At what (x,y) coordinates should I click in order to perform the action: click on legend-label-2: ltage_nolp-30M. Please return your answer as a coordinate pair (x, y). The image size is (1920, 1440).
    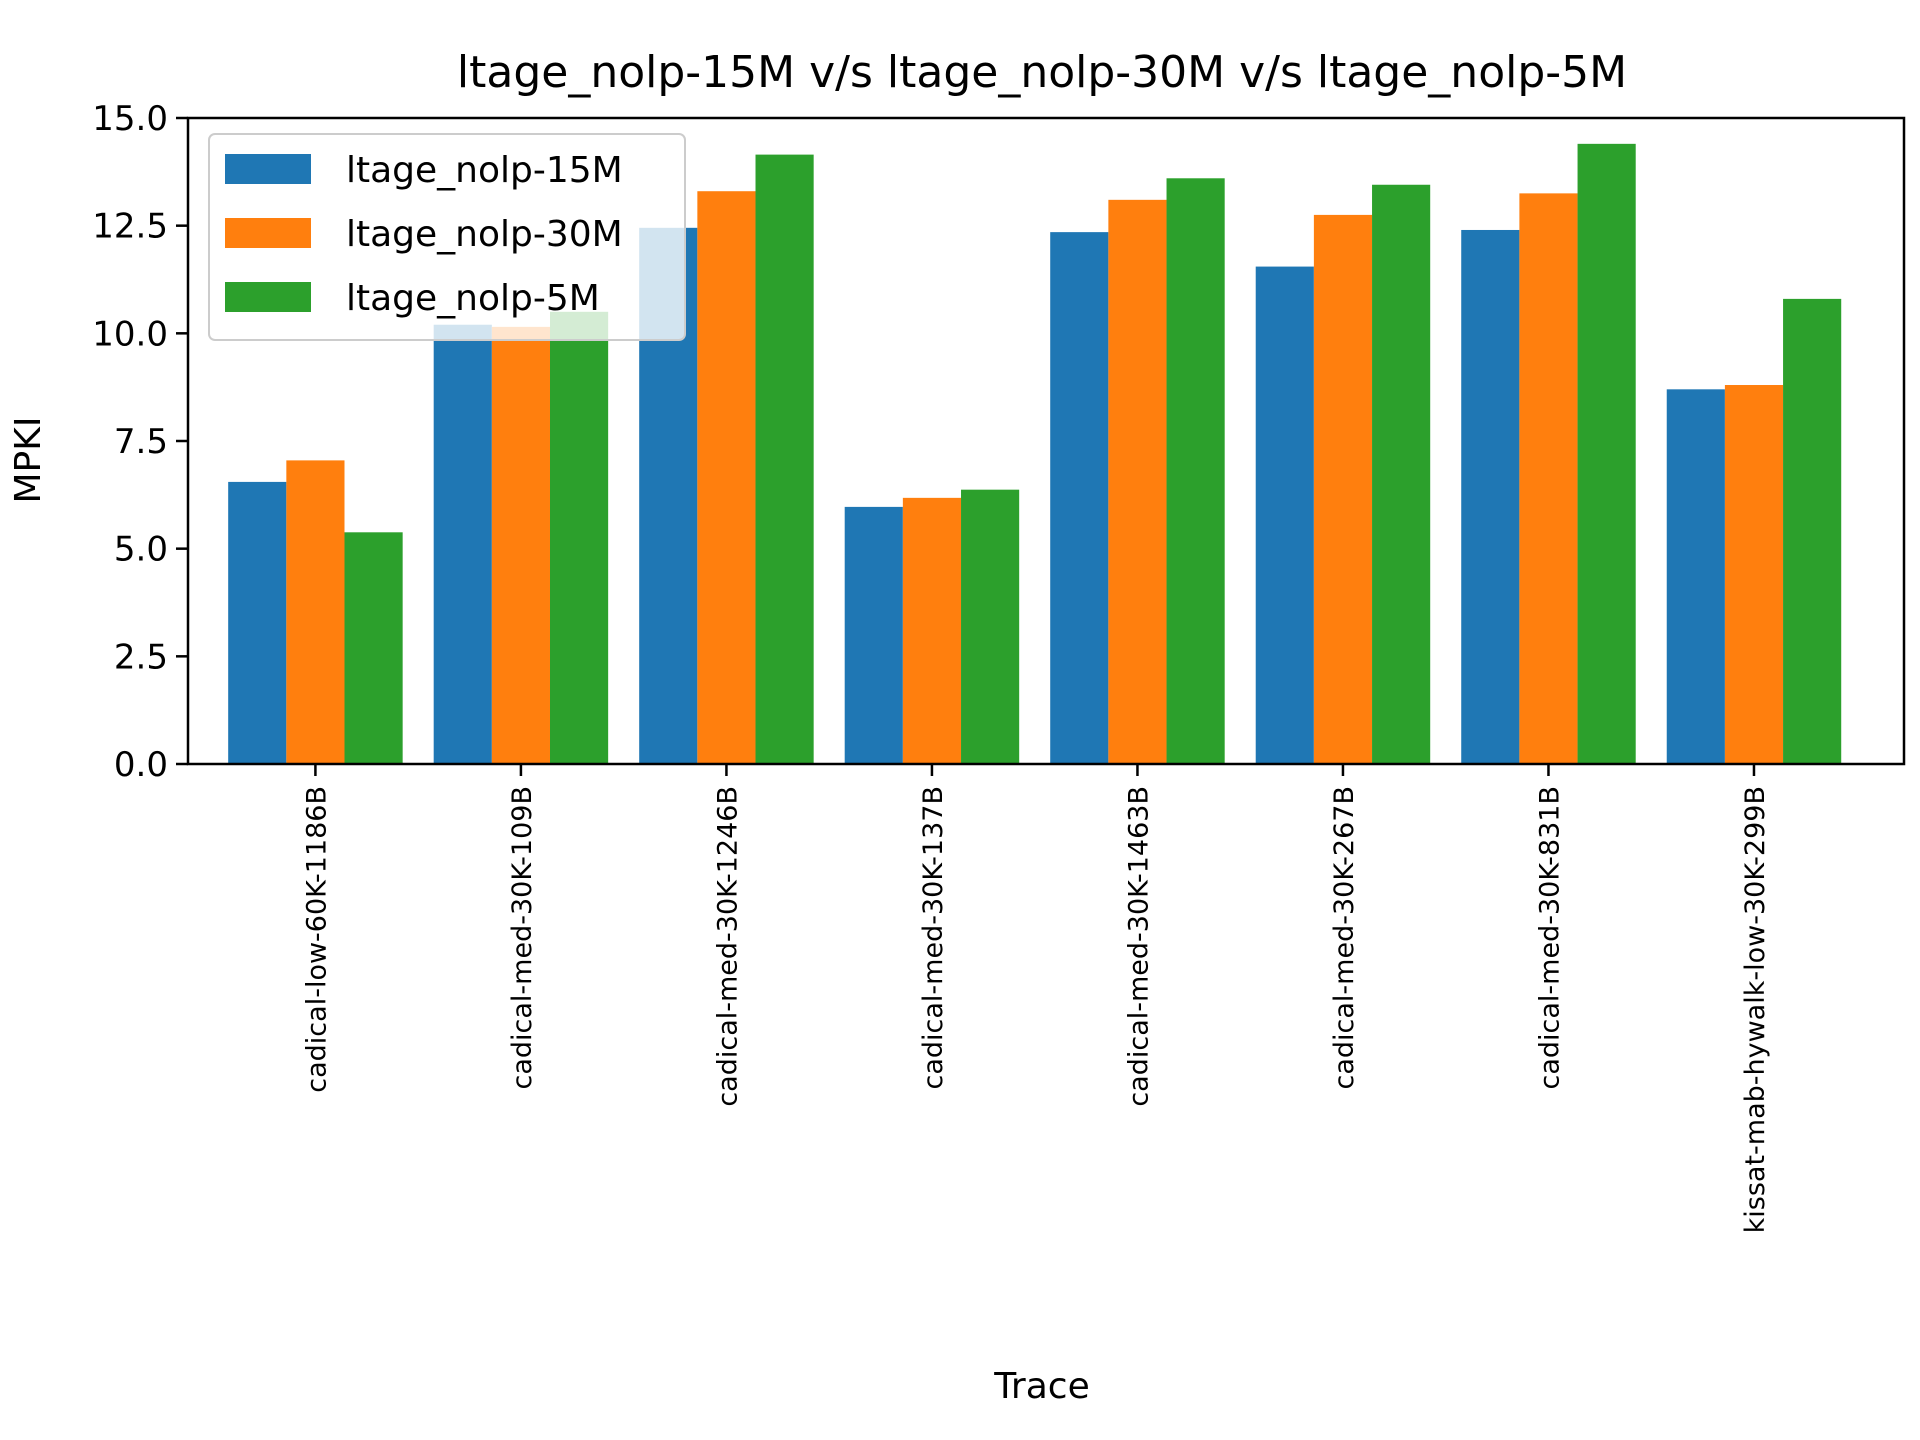
    Looking at the image, I should click on (484, 234).